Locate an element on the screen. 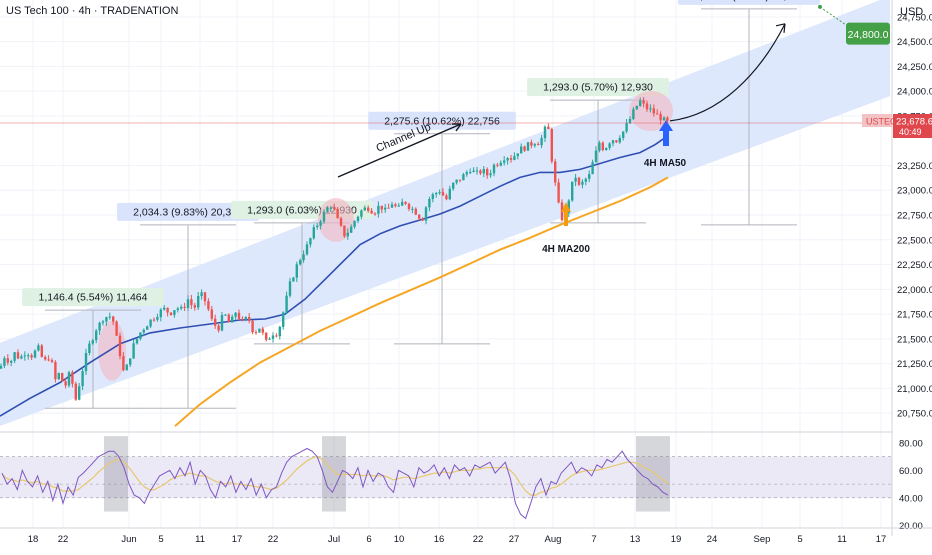 This screenshot has height=555, width=932. symbol-badge-label: USTEC is located at coordinates (881, 122).